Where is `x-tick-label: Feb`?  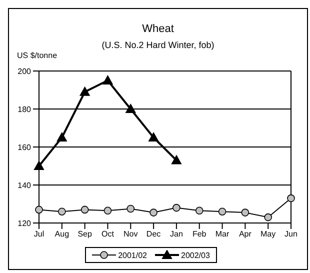
x-tick-label: Feb is located at coordinates (199, 234).